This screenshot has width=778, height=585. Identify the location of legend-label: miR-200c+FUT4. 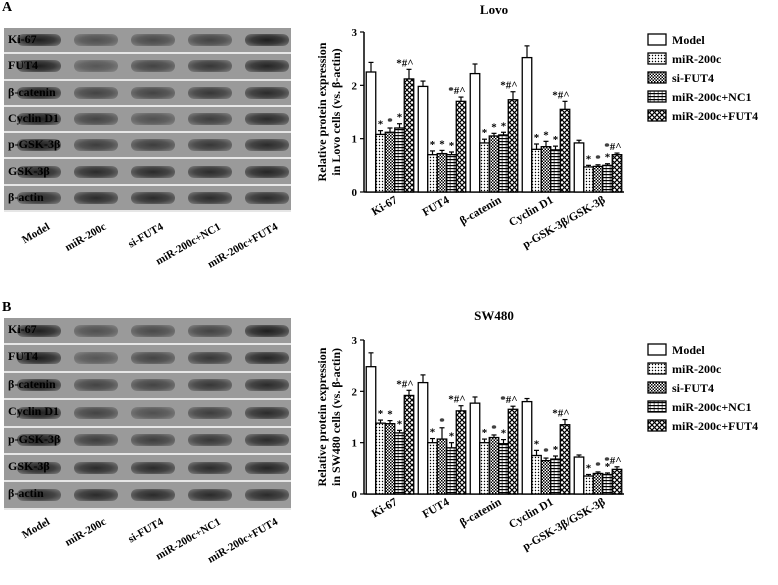
(715, 426).